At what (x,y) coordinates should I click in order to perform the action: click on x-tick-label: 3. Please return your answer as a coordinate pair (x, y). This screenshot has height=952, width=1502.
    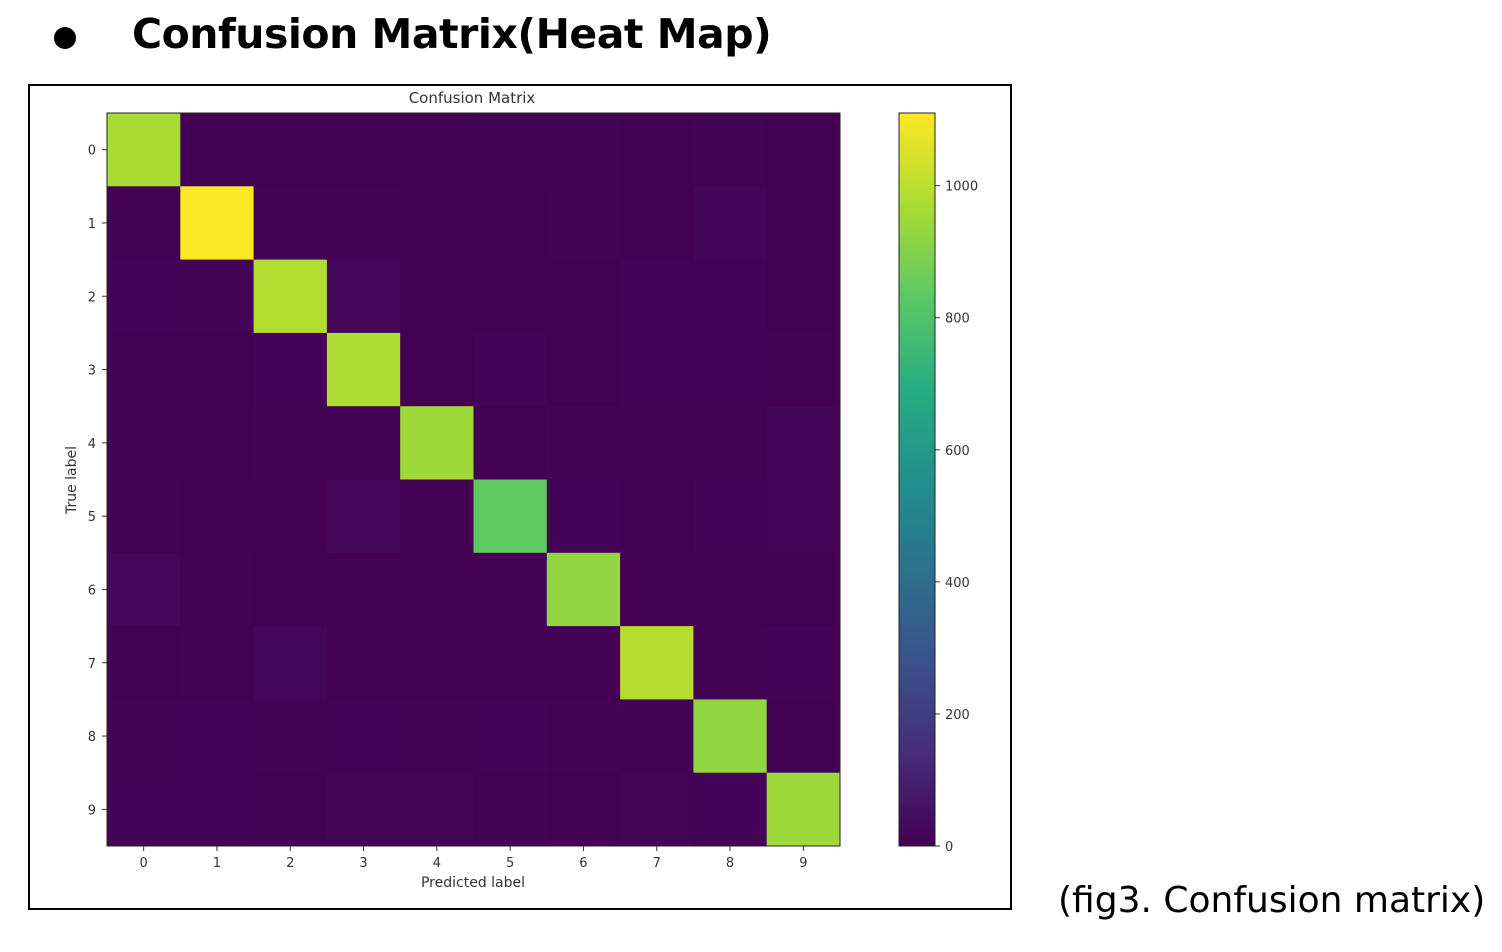
    Looking at the image, I should click on (363, 863).